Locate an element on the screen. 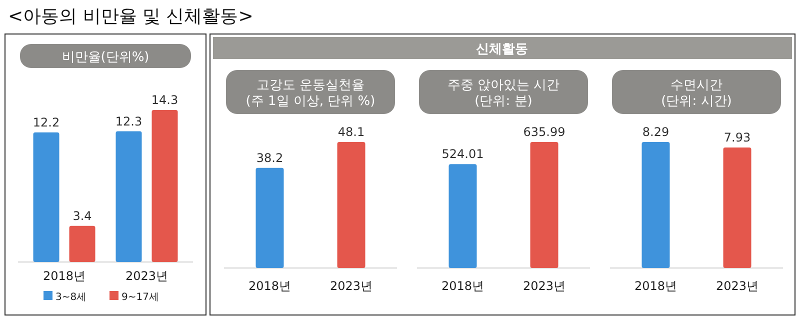 Image resolution: width=800 pixels, height=322 pixels. chart-title: 비만율(단위%) is located at coordinates (106, 57).